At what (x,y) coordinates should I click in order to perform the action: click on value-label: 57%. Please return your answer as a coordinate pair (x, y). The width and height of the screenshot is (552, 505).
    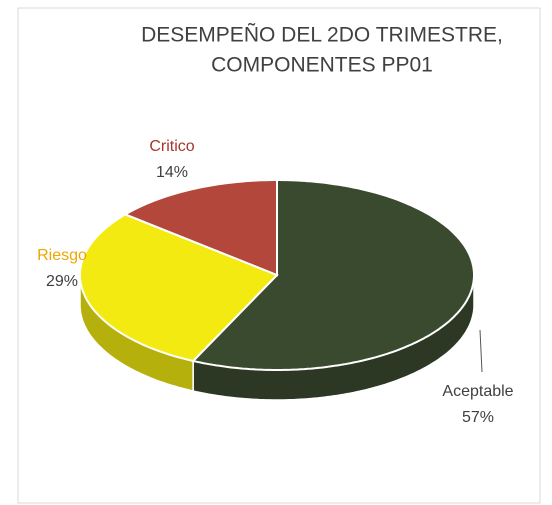
    Looking at the image, I should click on (478, 417).